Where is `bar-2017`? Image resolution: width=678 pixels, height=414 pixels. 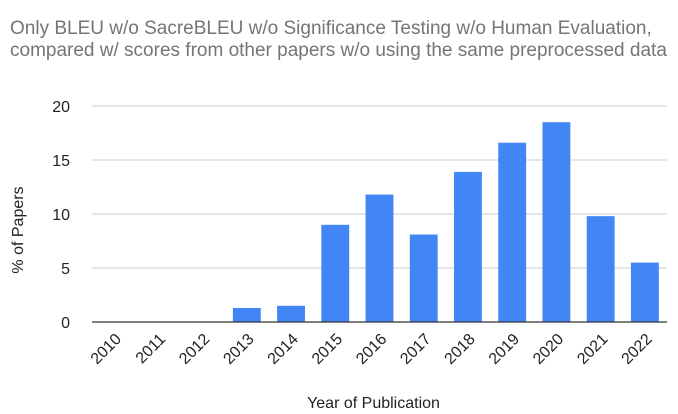 bar-2017 is located at coordinates (423, 278).